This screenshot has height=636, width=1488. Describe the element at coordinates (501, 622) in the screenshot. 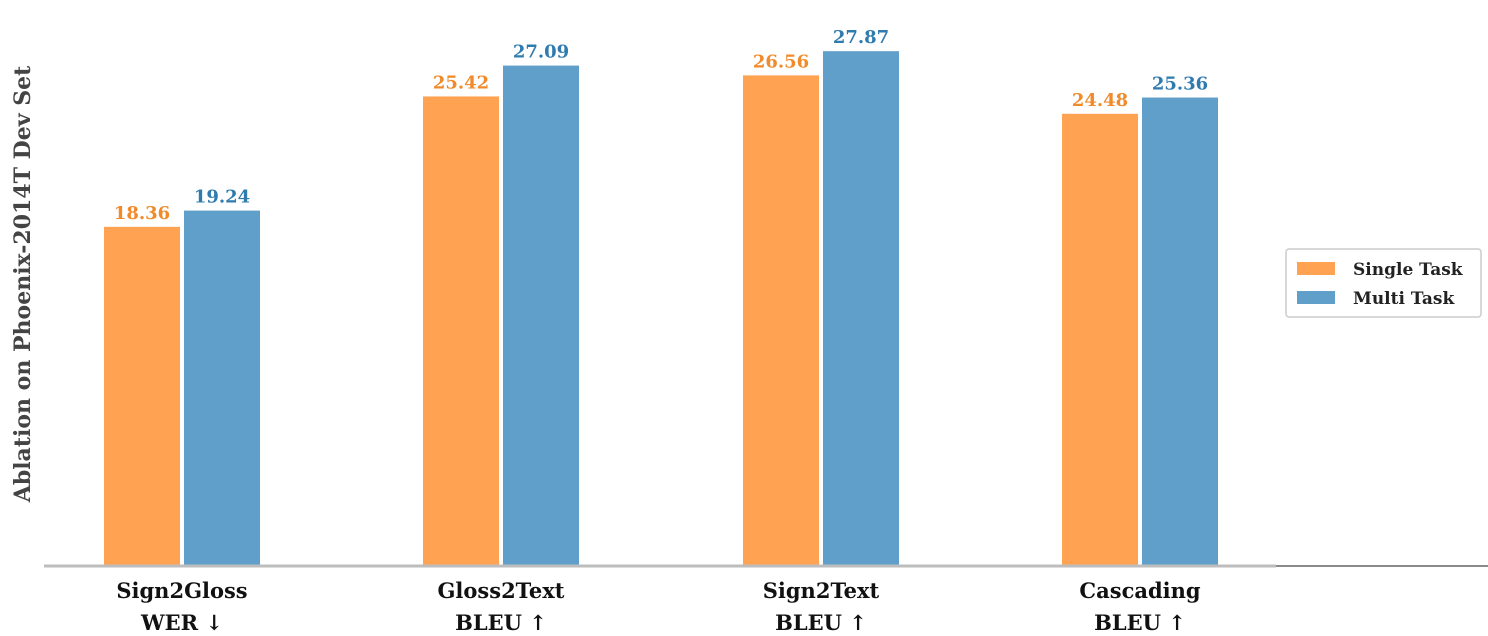

I see `tick-metric-gloss2text: BLEU ↑` at that location.